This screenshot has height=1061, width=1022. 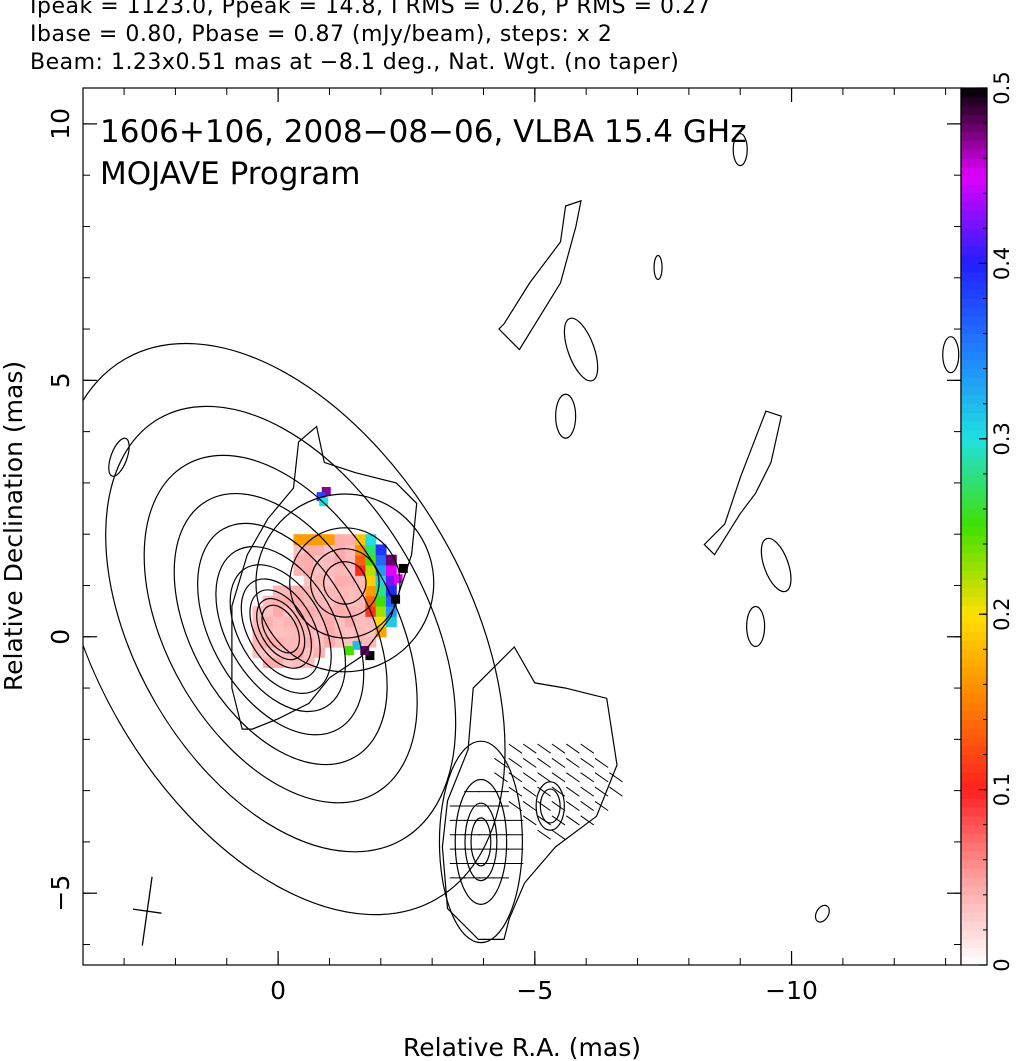 What do you see at coordinates (60, 893) in the screenshot?
I see `y-tick-label: −5` at bounding box center [60, 893].